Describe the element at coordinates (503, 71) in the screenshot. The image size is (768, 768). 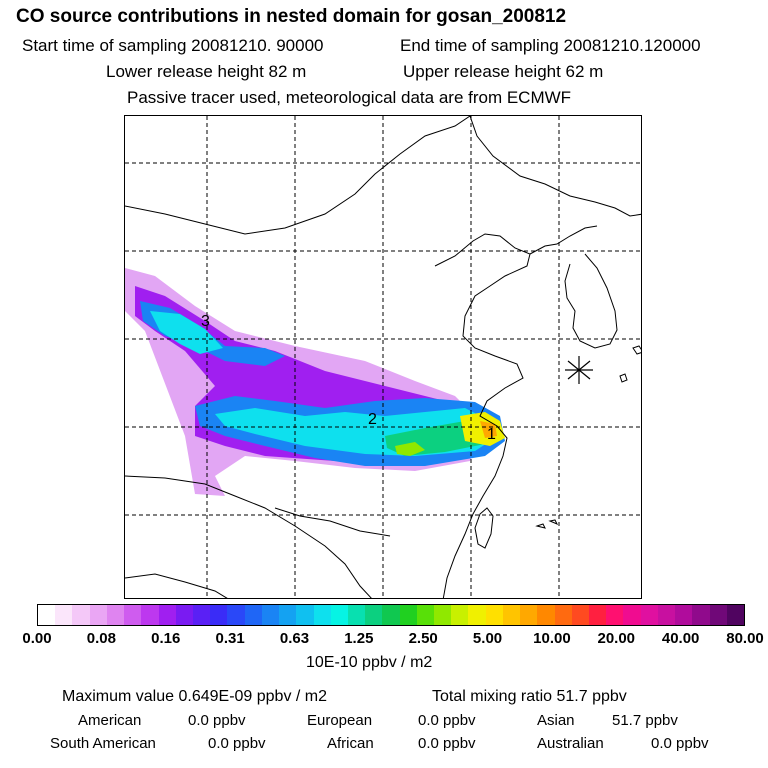
I see `upper-release-height: Upper release height 62 m` at that location.